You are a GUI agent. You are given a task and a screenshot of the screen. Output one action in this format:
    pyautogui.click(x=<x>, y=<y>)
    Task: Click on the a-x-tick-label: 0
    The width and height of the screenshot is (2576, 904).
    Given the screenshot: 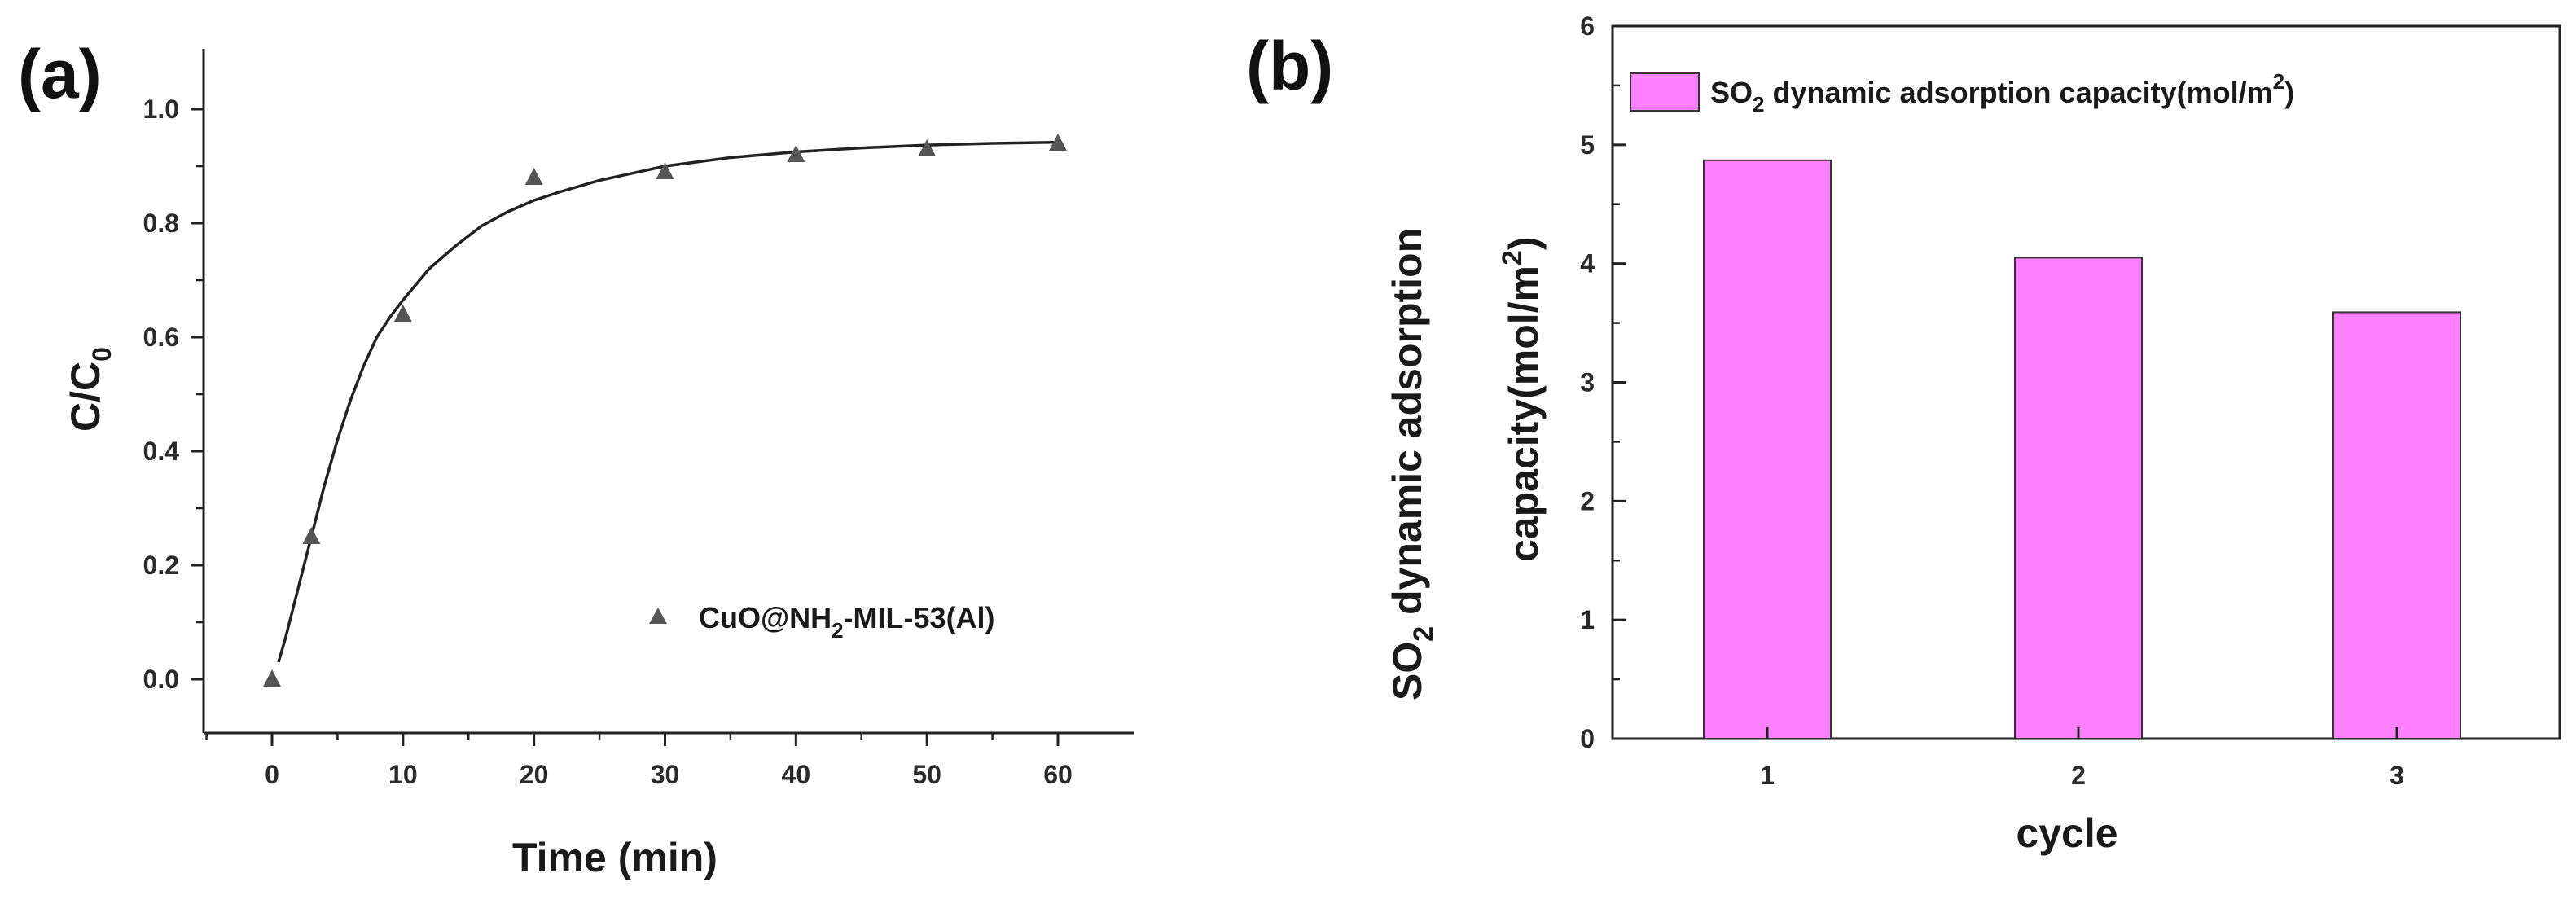 What is the action you would take?
    pyautogui.click(x=272, y=774)
    